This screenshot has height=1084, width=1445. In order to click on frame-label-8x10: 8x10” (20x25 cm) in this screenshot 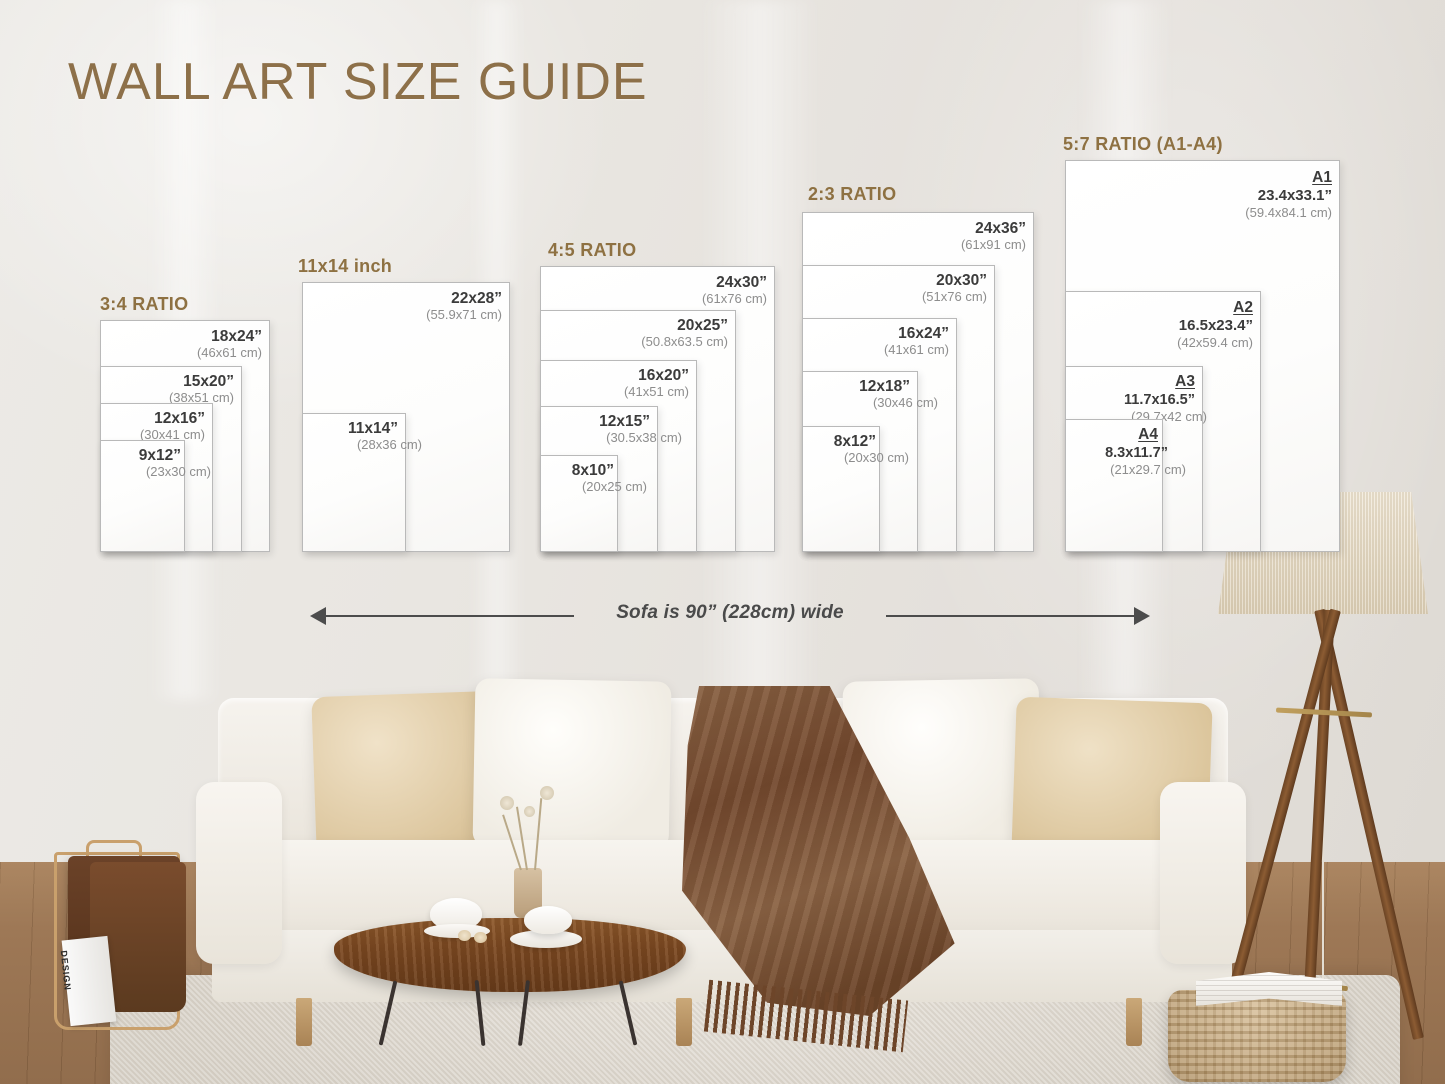, I will do `click(609, 478)`.